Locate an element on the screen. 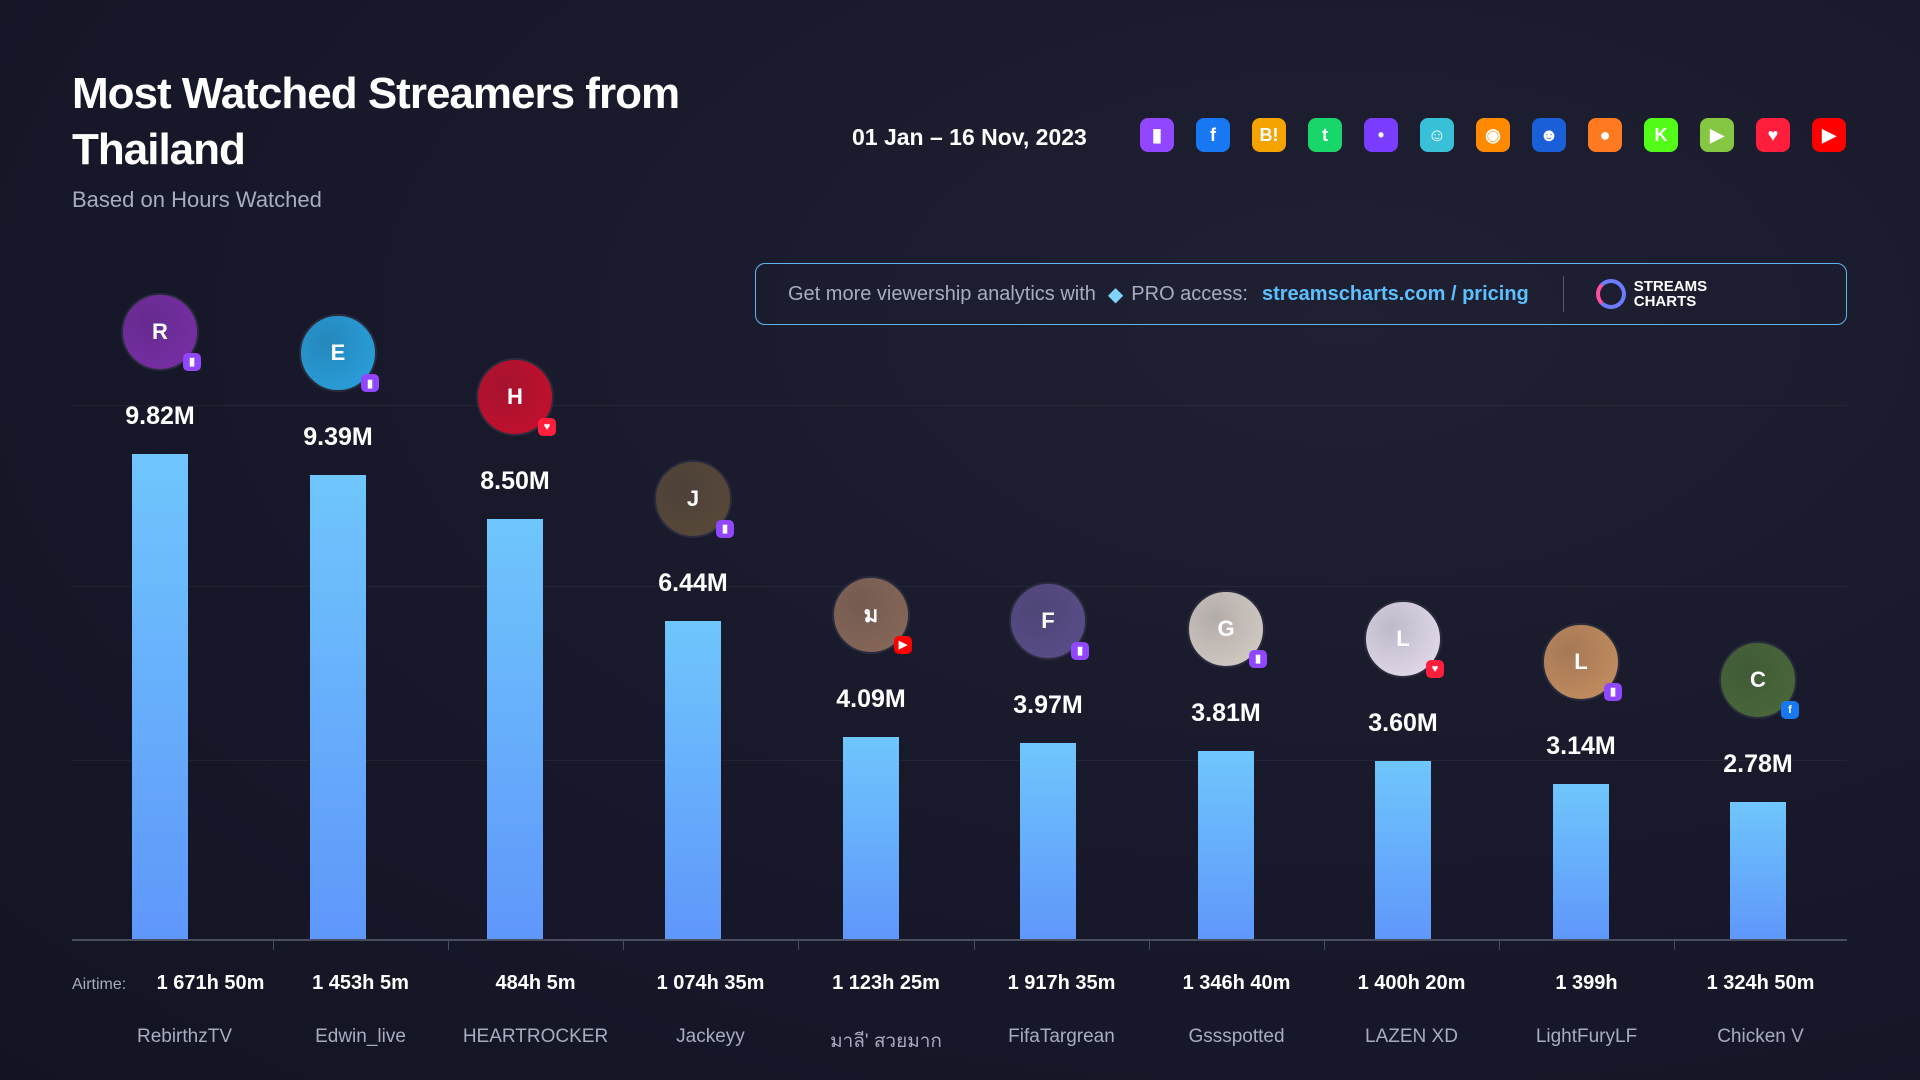  avatar: R ▮ is located at coordinates (161, 331).